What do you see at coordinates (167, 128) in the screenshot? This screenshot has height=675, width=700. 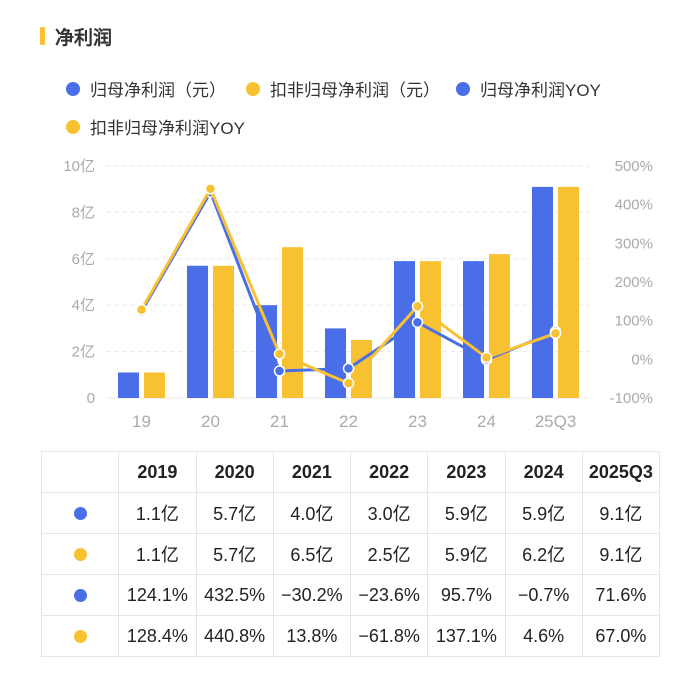 I see `legend-label: 扣非归母净利润YOY` at bounding box center [167, 128].